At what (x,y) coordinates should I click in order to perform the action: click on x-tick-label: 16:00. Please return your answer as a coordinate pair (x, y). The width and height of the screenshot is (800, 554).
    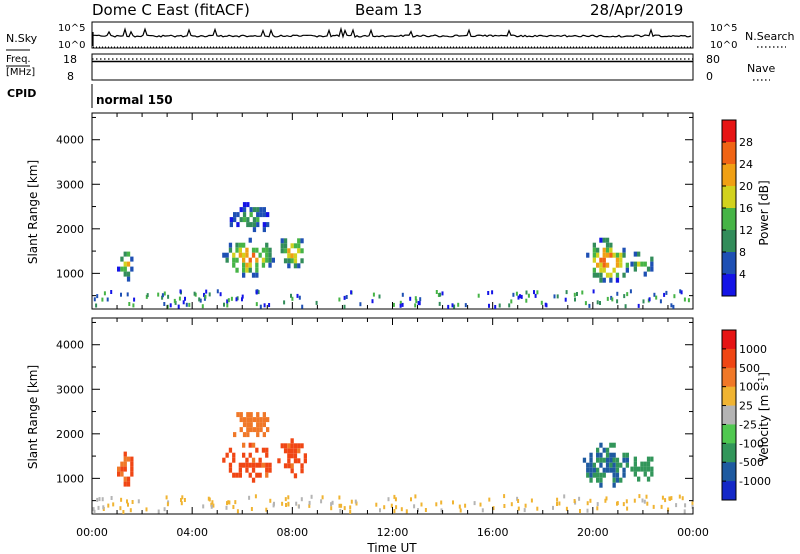
    Looking at the image, I should click on (493, 532).